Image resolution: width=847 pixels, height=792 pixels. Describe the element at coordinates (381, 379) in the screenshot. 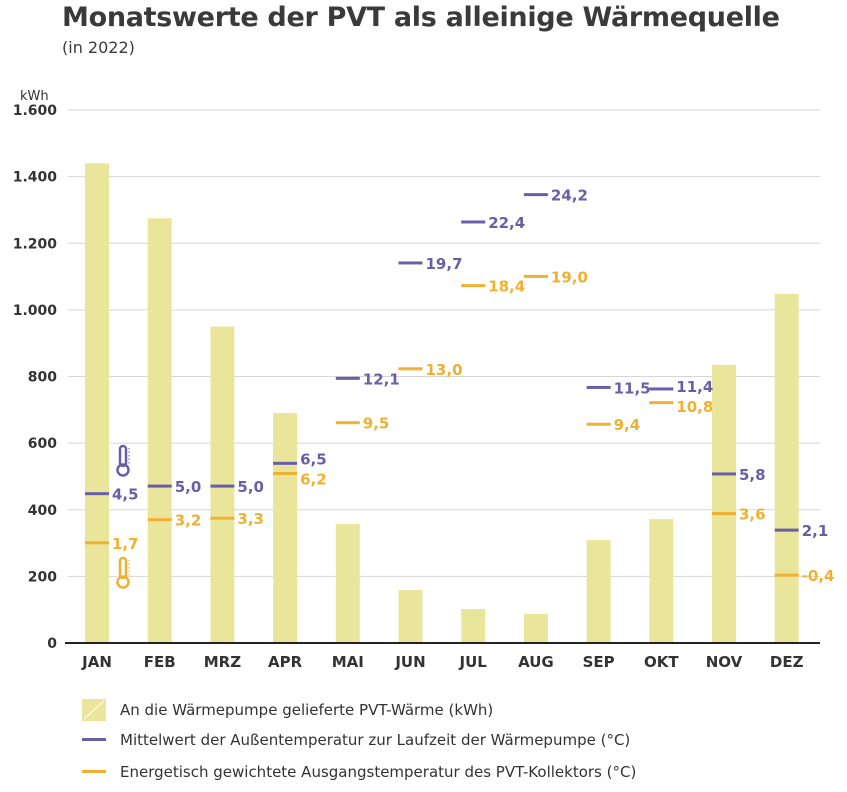

I see `data-label-purple: 12,1` at that location.